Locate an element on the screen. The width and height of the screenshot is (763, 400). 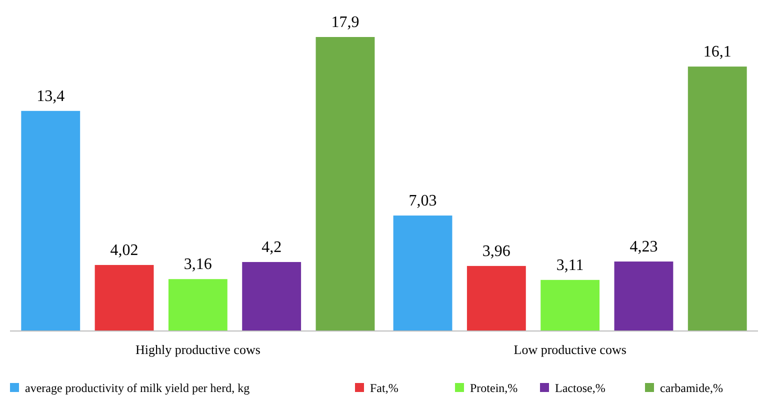
data-label: 7,03 is located at coordinates (422, 201).